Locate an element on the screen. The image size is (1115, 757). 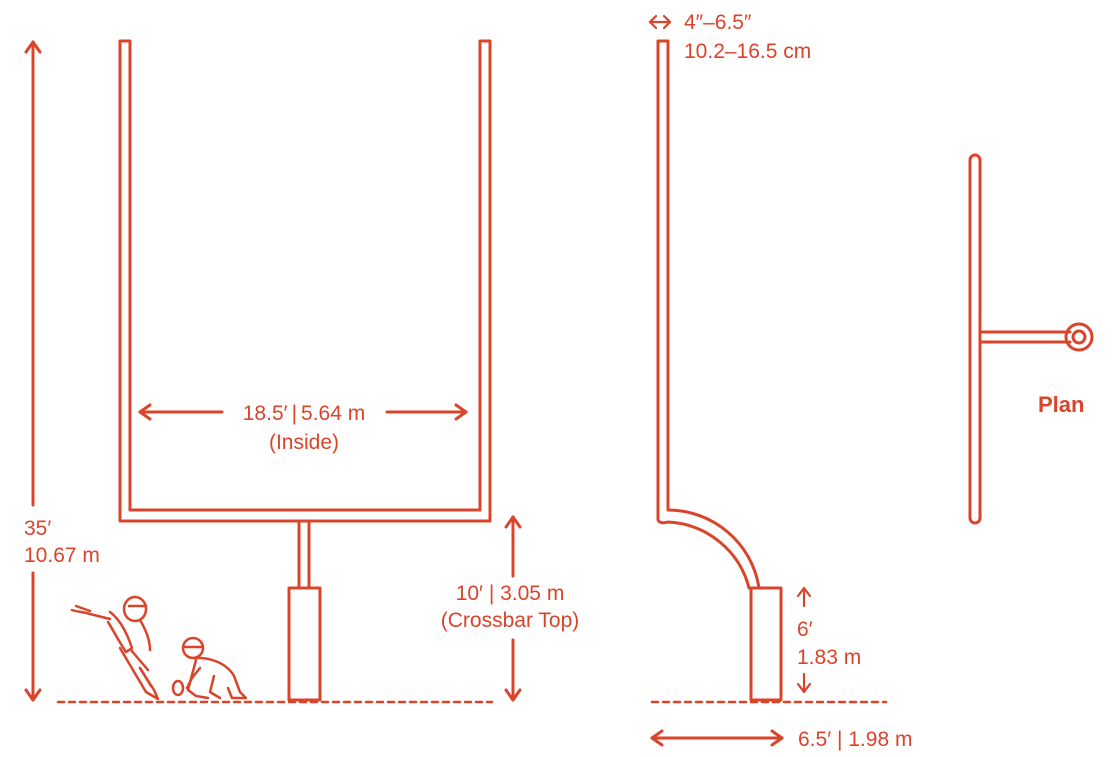
plan-label: Plan is located at coordinates (1061, 404).